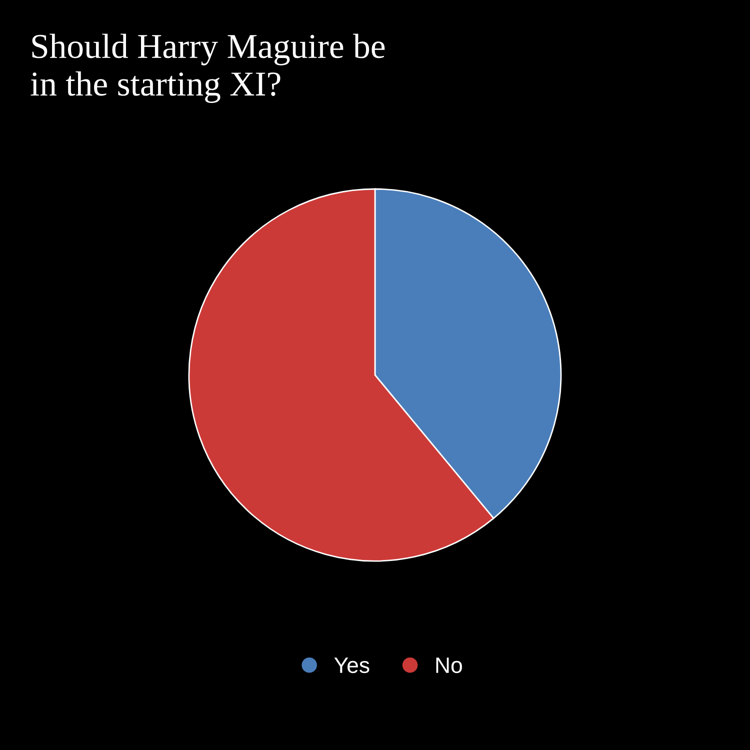 The height and width of the screenshot is (750, 750). I want to click on chart-title: Should Harry Maguire be in the starting XI?, so click(207, 68).